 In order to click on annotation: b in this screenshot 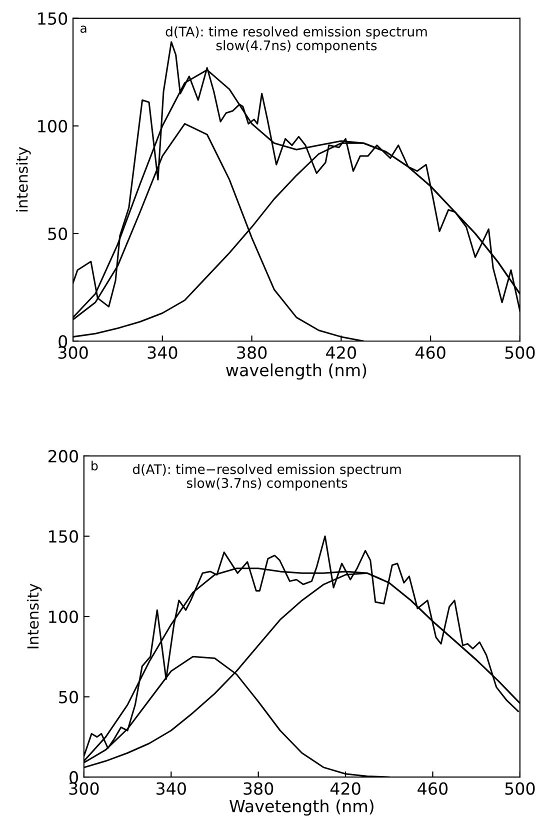, I will do `click(95, 465)`.